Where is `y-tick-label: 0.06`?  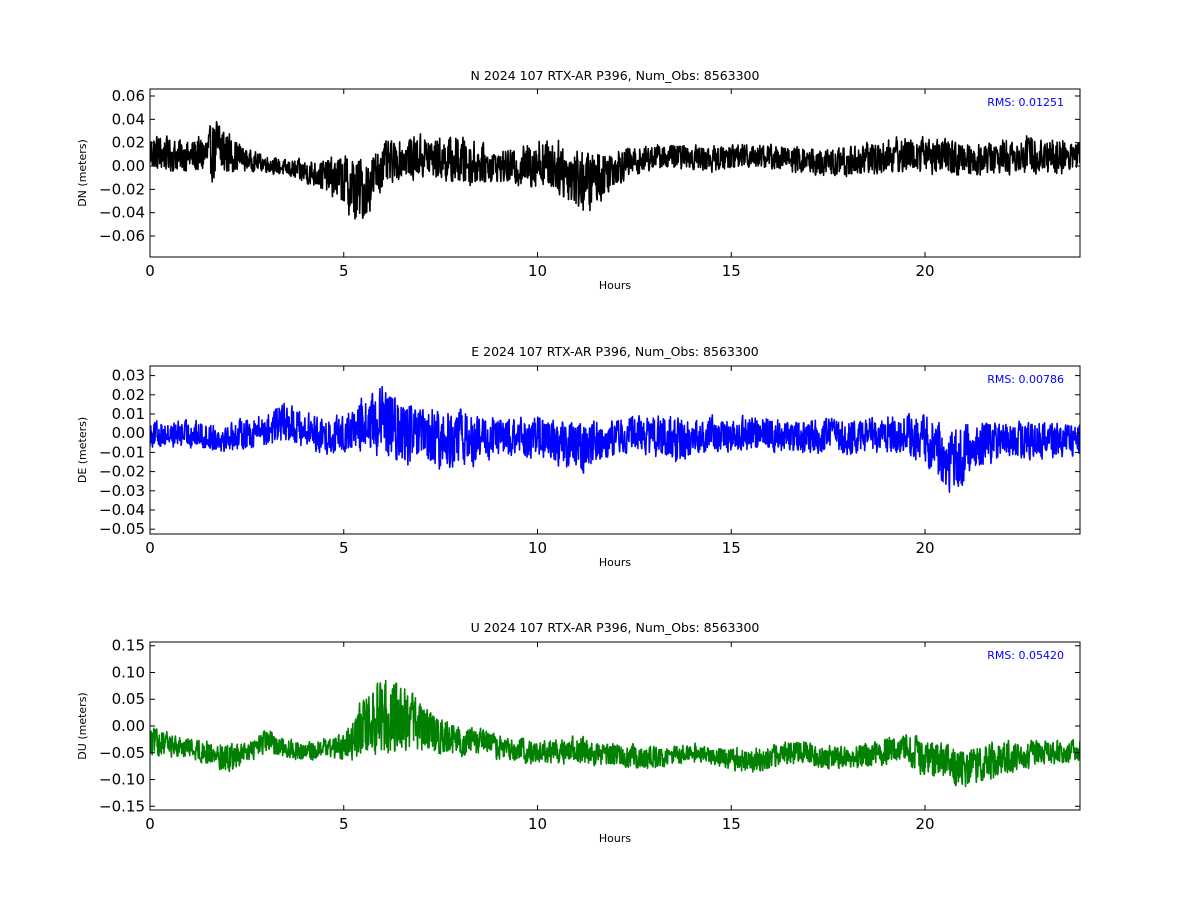
y-tick-label: 0.06 is located at coordinates (128, 96).